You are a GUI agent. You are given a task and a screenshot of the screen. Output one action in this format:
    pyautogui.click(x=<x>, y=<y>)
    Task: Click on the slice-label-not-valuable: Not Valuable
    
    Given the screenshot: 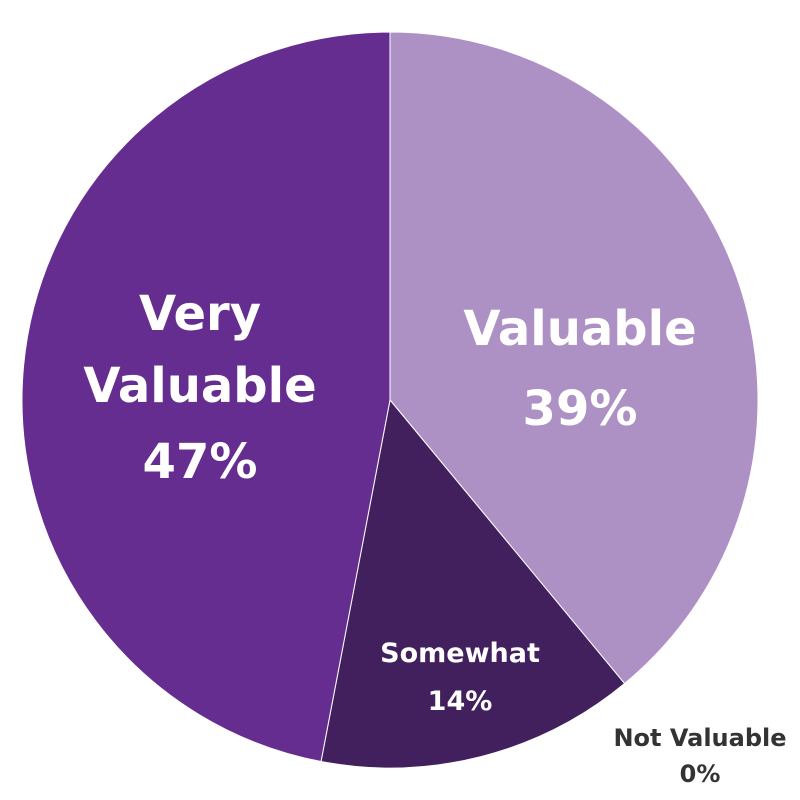 What is the action you would take?
    pyautogui.click(x=699, y=738)
    